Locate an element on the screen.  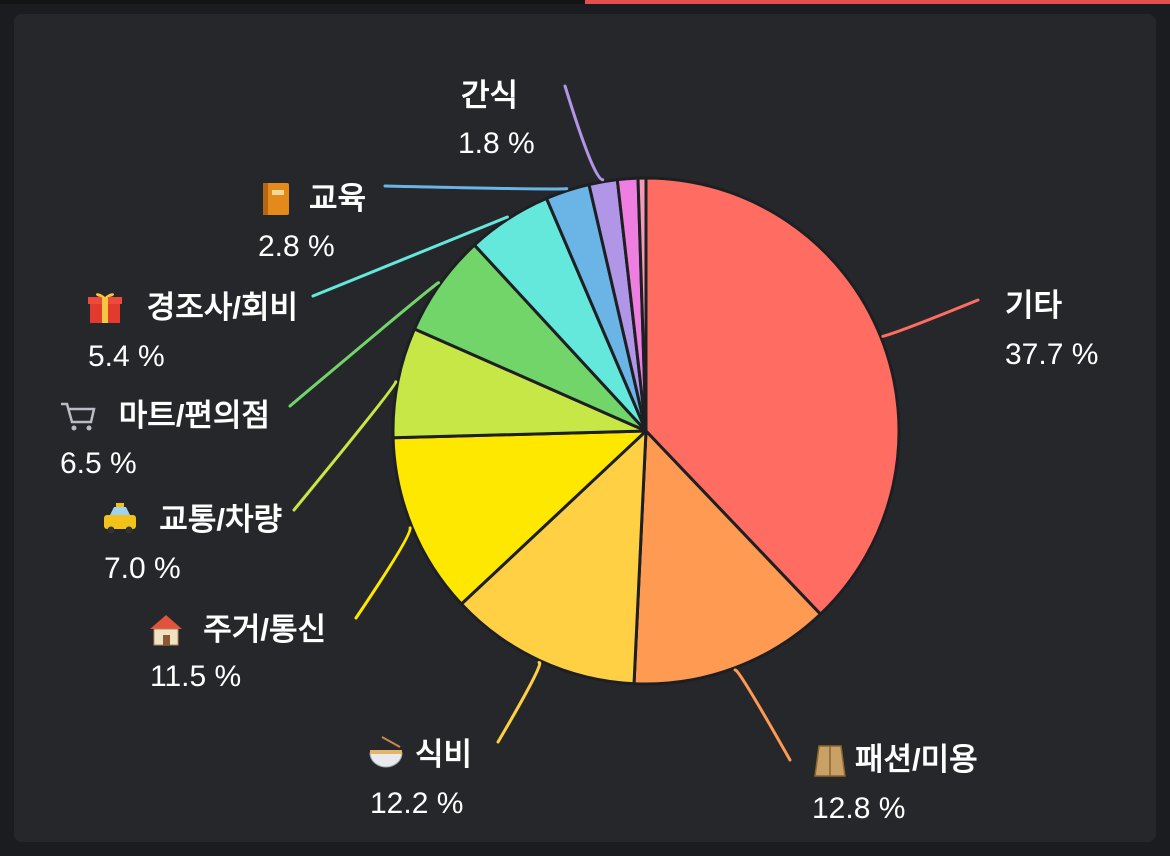
slice-label-name: 기타 is located at coordinates (1034, 305).